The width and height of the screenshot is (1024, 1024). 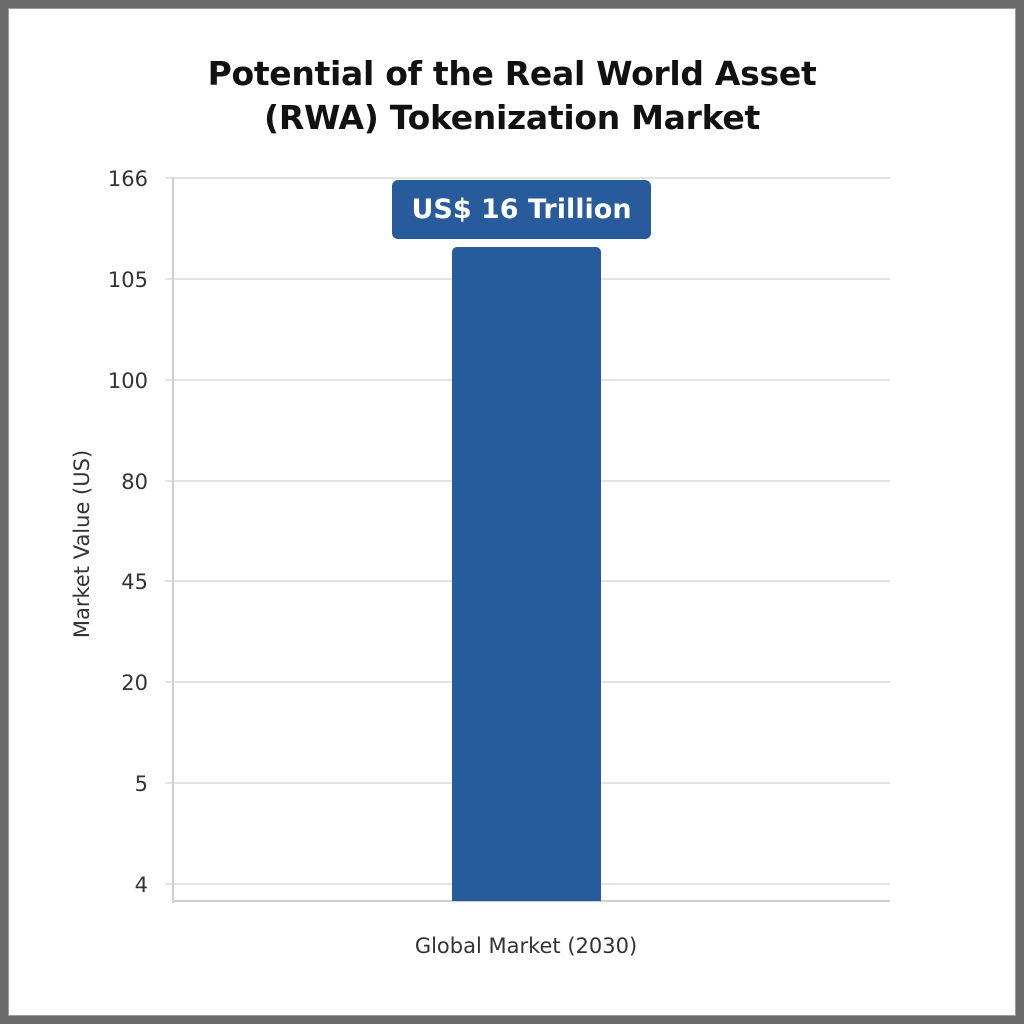 I want to click on bar-value-label-text: US$ 16 Trillion, so click(x=521, y=209).